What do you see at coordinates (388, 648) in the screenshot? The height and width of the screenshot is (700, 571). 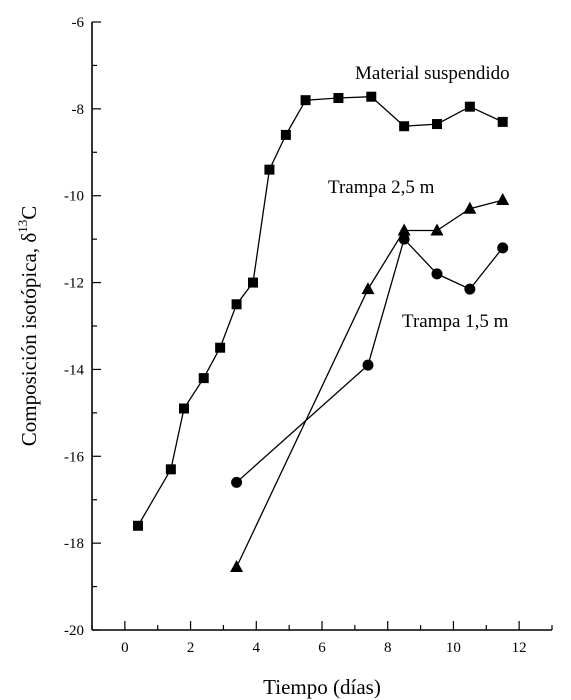 I see `x-tick-label: 8` at bounding box center [388, 648].